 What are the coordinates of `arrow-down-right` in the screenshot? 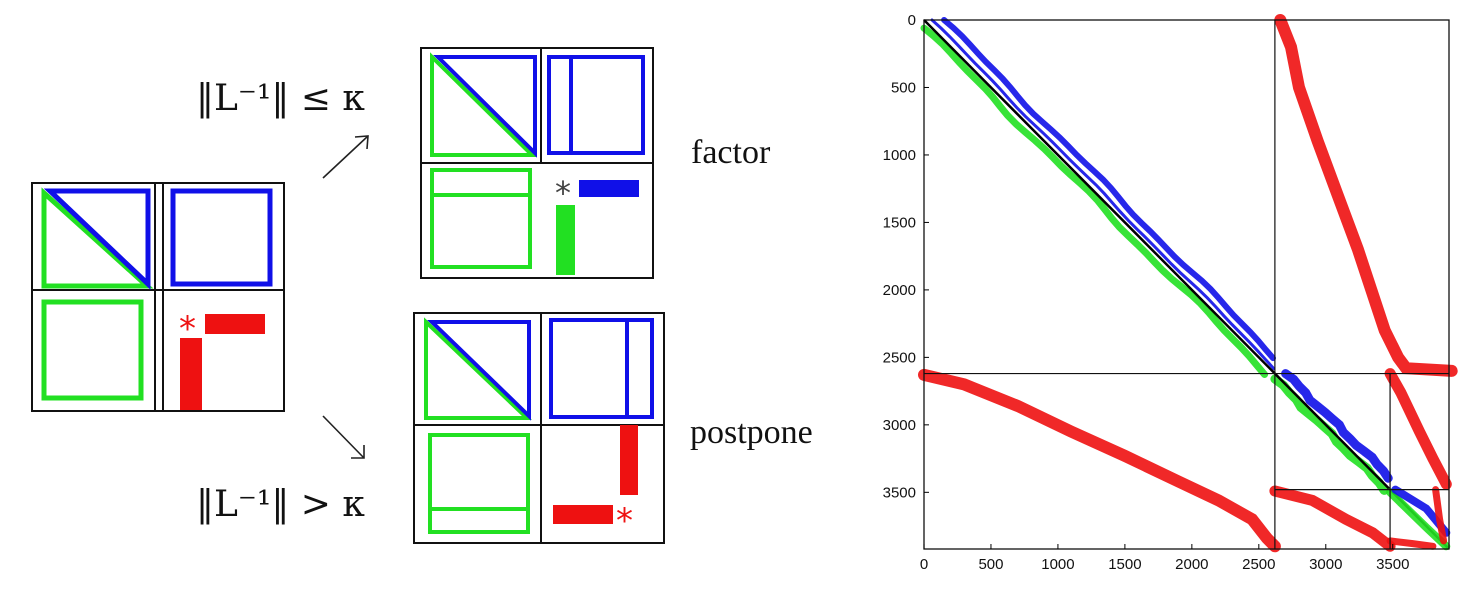 It's located at (343, 437).